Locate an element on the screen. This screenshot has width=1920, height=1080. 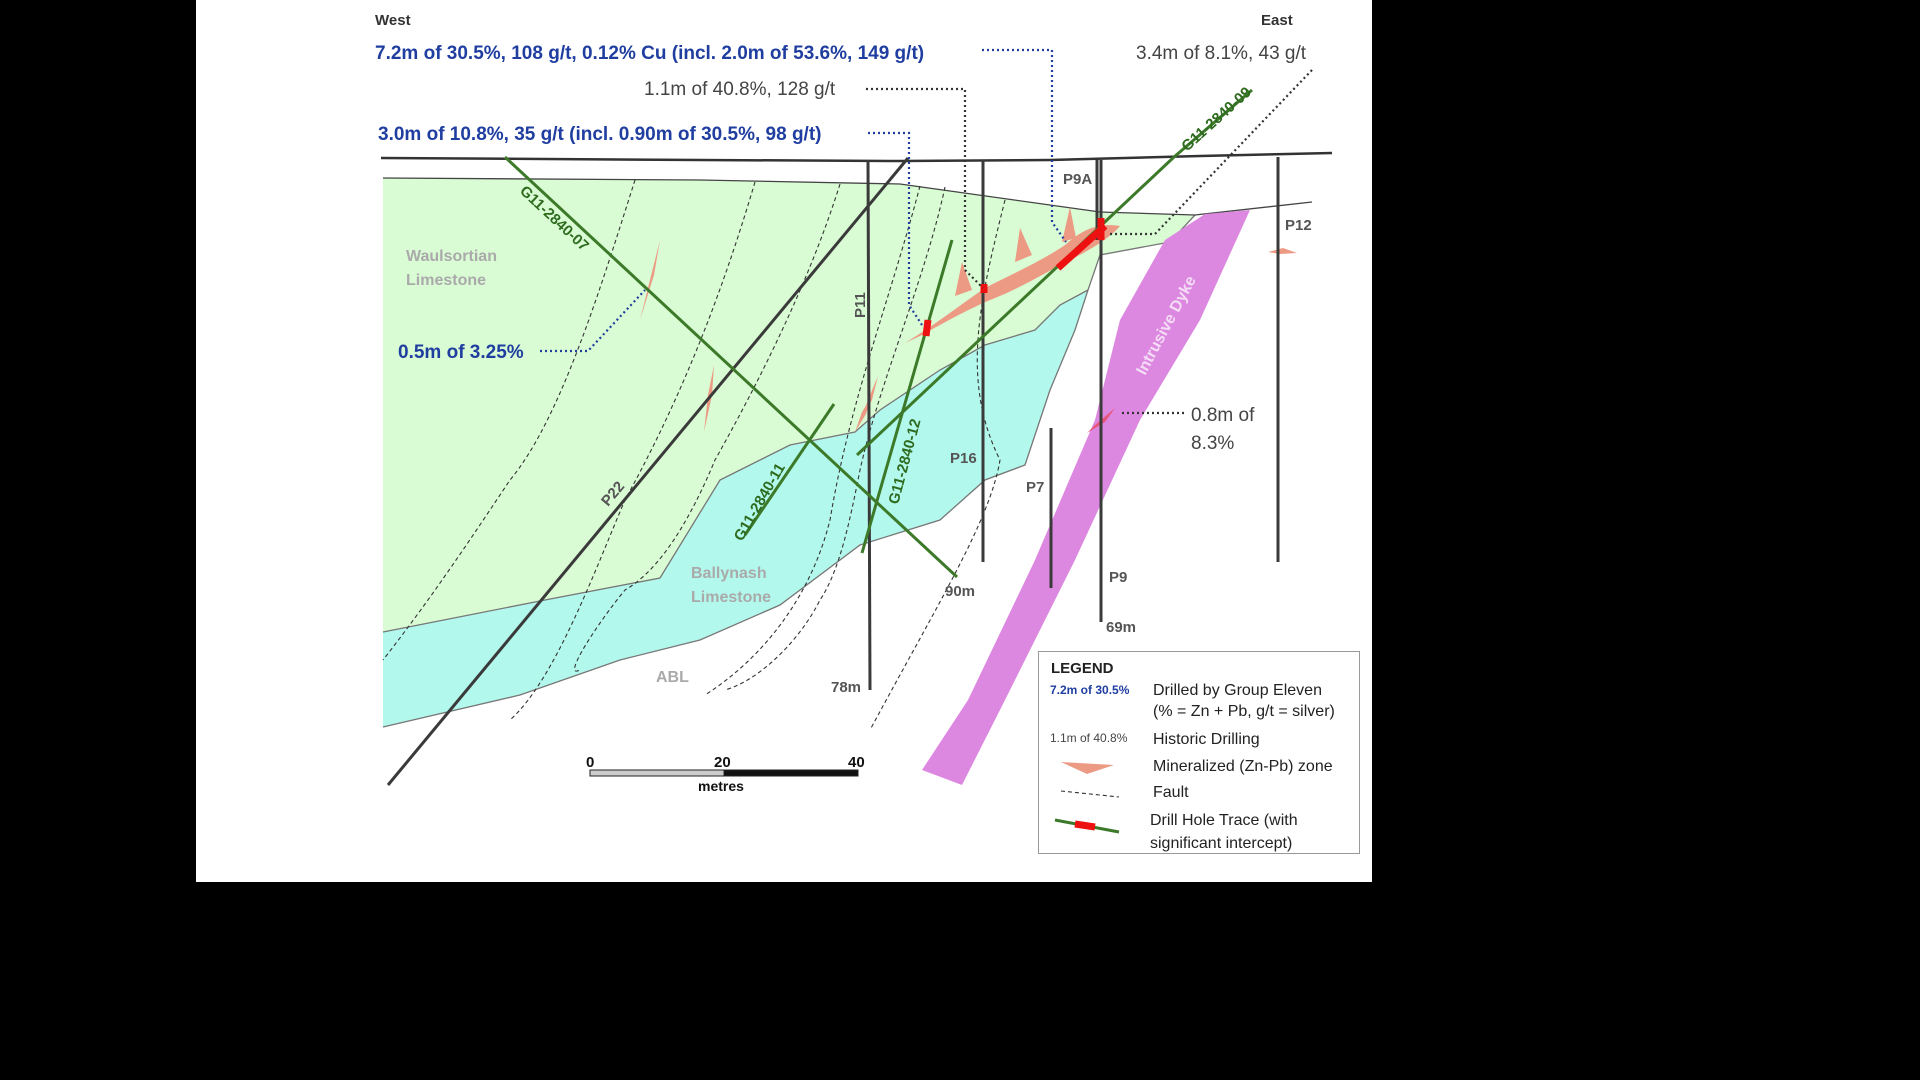
leader-gr-left is located at coordinates (593, 321).